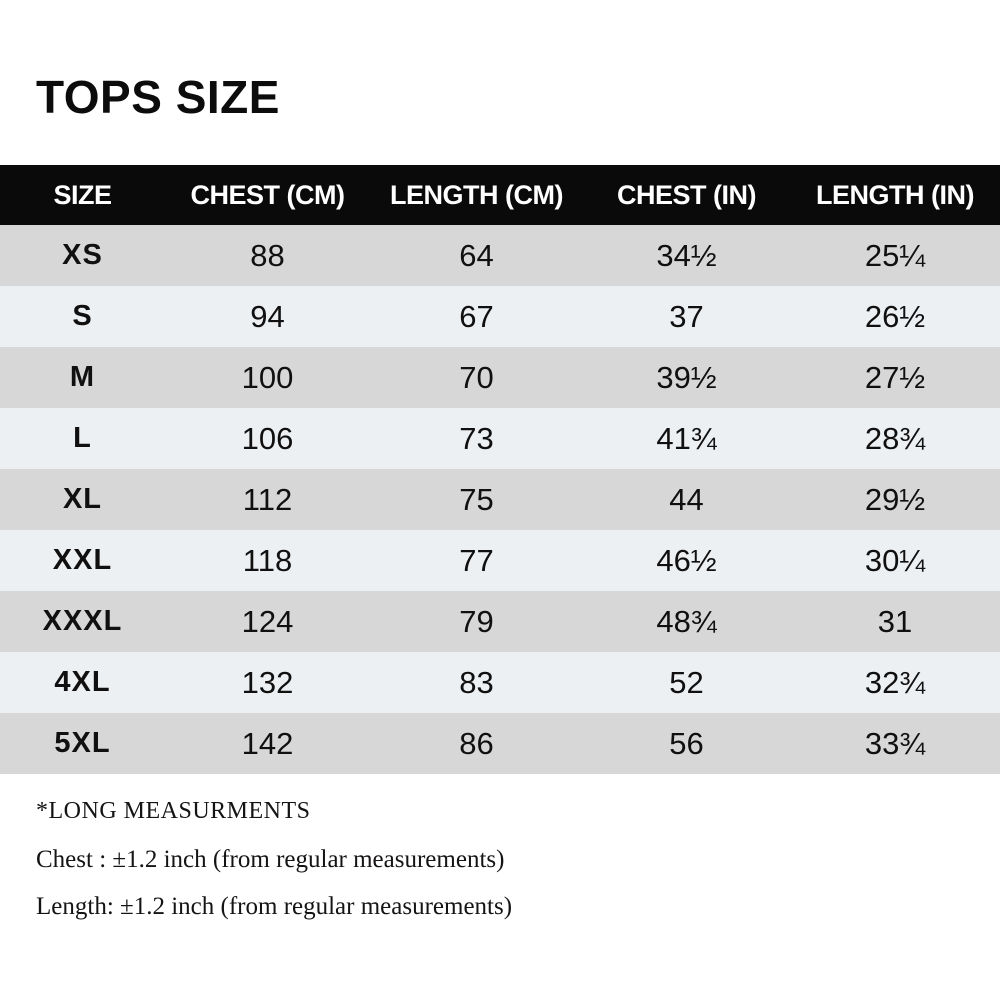 The height and width of the screenshot is (1000, 1000). Describe the element at coordinates (267, 377) in the screenshot. I see `value-cell: 100` at that location.